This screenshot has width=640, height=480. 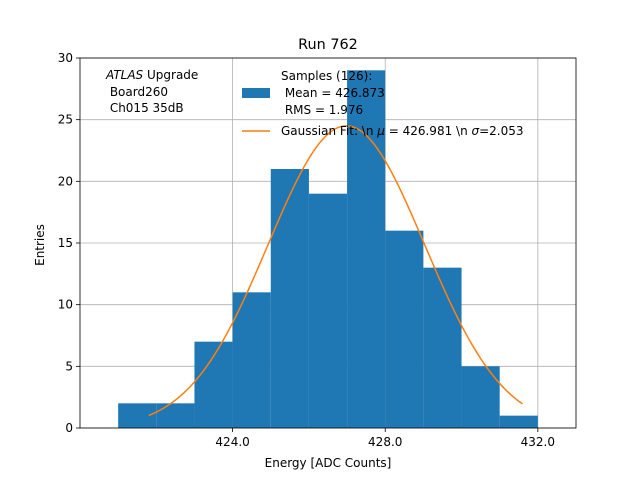 I want to click on y-tick-label: 0, so click(x=69, y=428).